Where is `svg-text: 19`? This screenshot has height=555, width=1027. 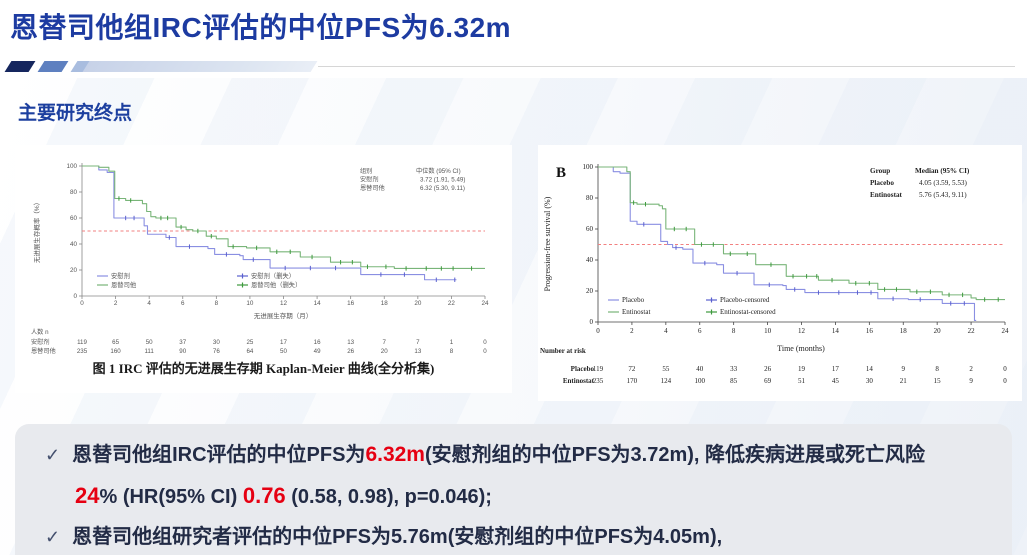
svg-text: 19 is located at coordinates (802, 369).